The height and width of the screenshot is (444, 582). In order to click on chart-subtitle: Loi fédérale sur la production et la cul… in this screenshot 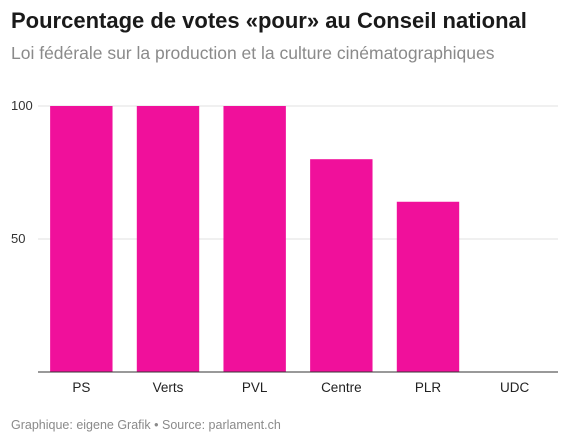, I will do `click(253, 53)`.